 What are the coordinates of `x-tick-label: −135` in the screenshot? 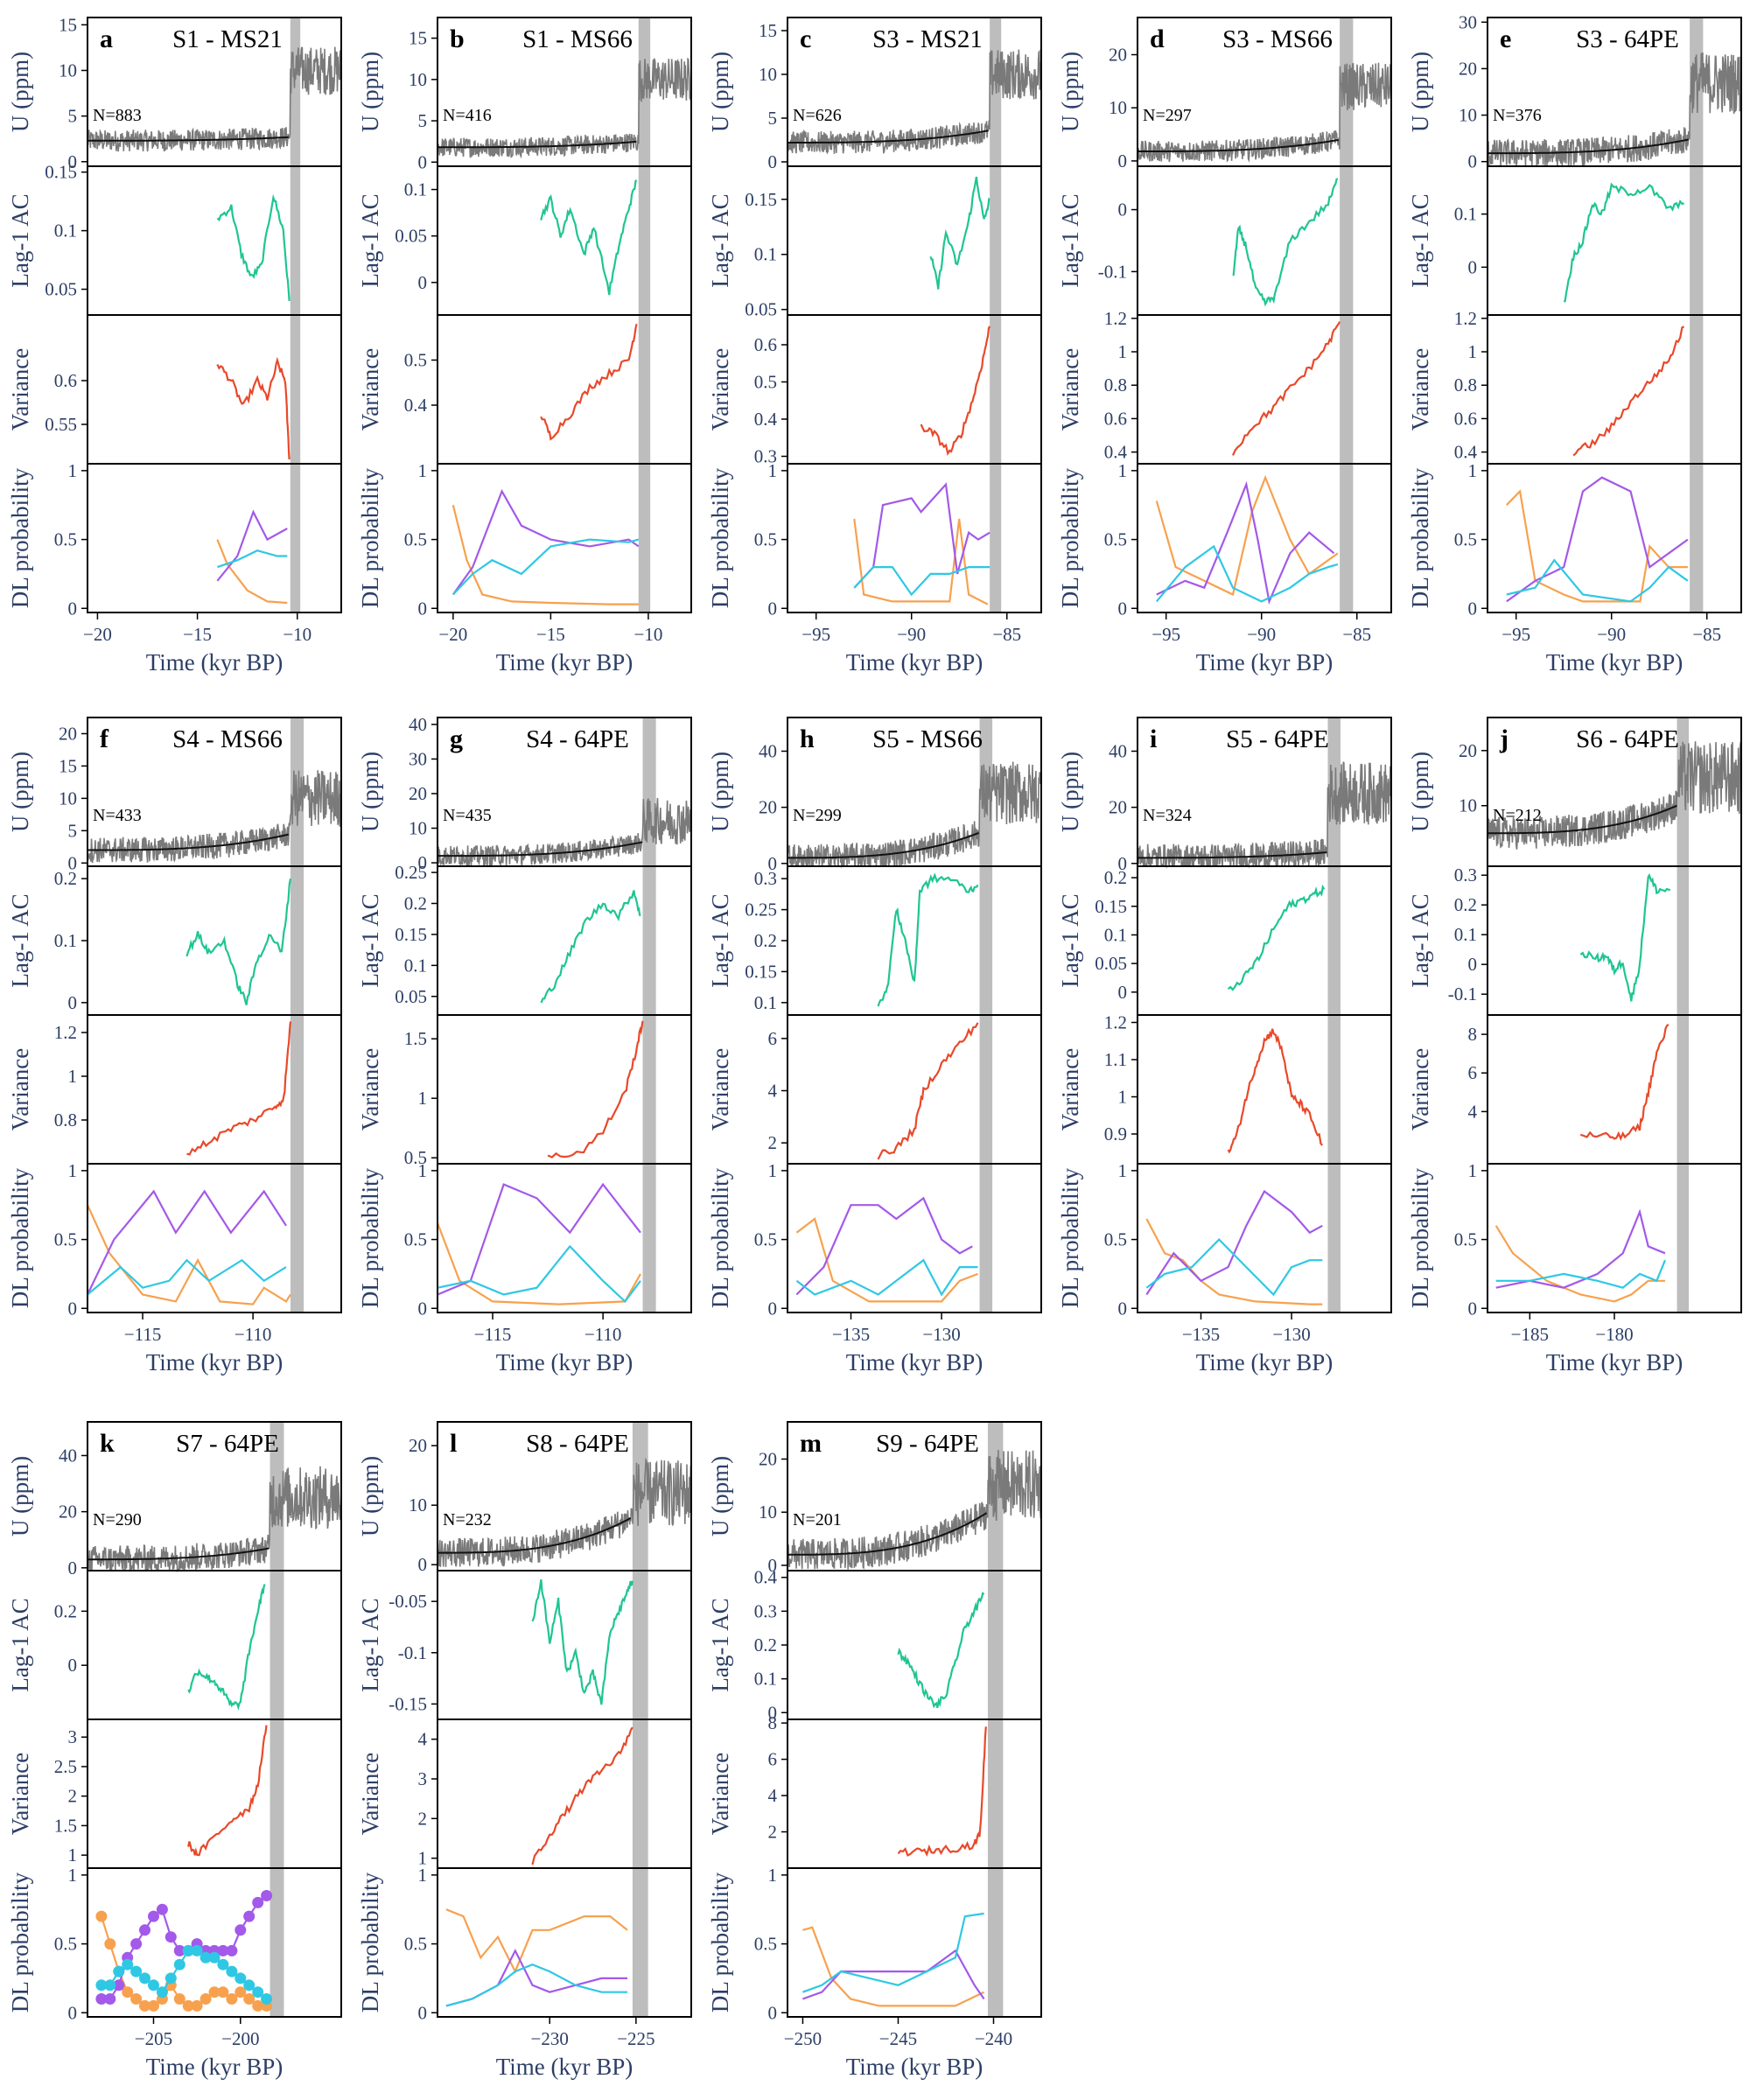 It's located at (1201, 1334).